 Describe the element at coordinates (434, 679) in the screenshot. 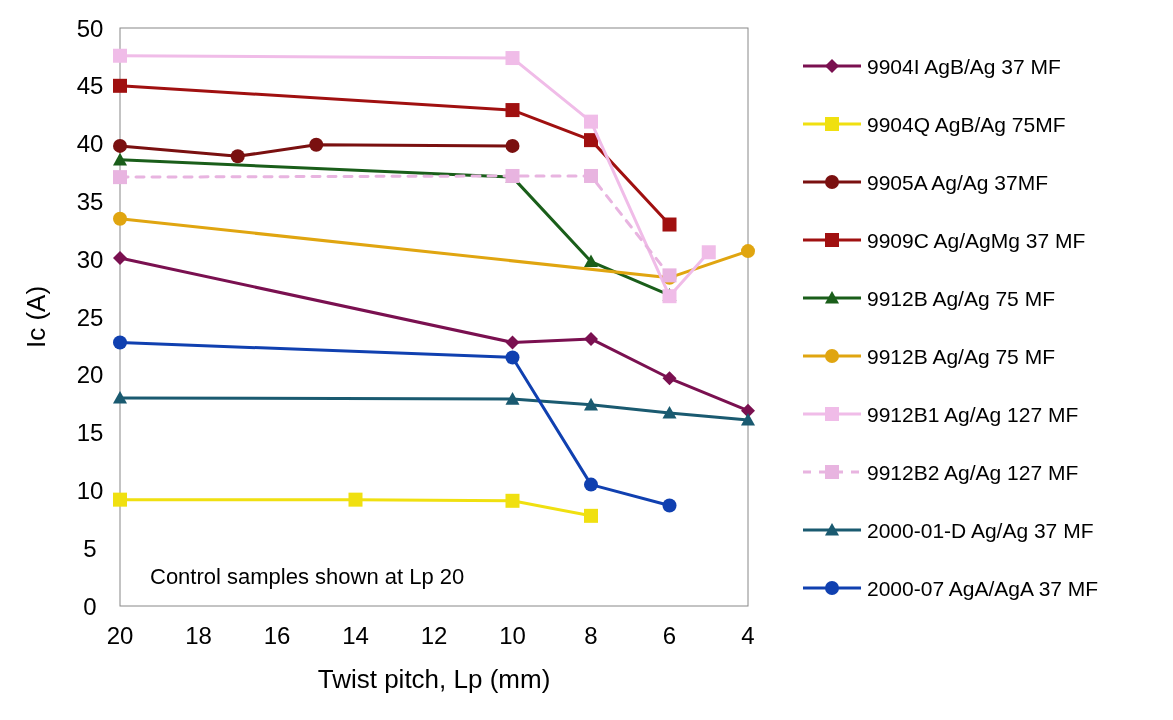

I see `x-axis-title: Twist pitch, Lp (mm)` at that location.